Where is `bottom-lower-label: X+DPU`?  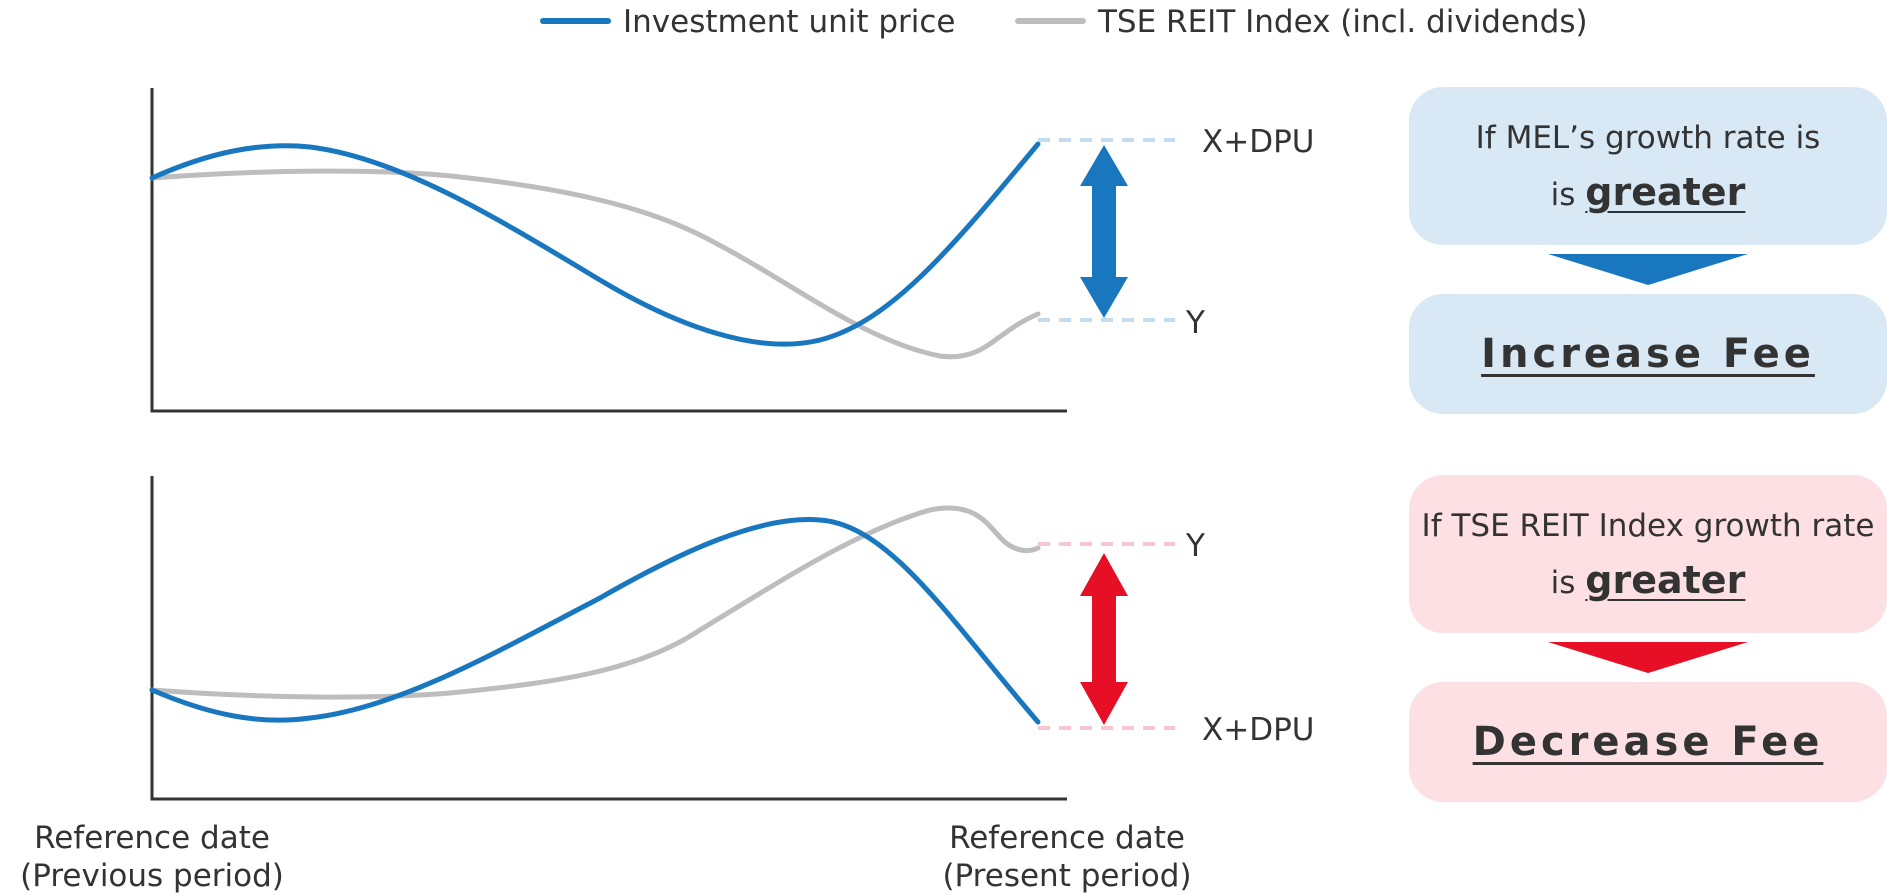 bottom-lower-label: X+DPU is located at coordinates (1258, 730).